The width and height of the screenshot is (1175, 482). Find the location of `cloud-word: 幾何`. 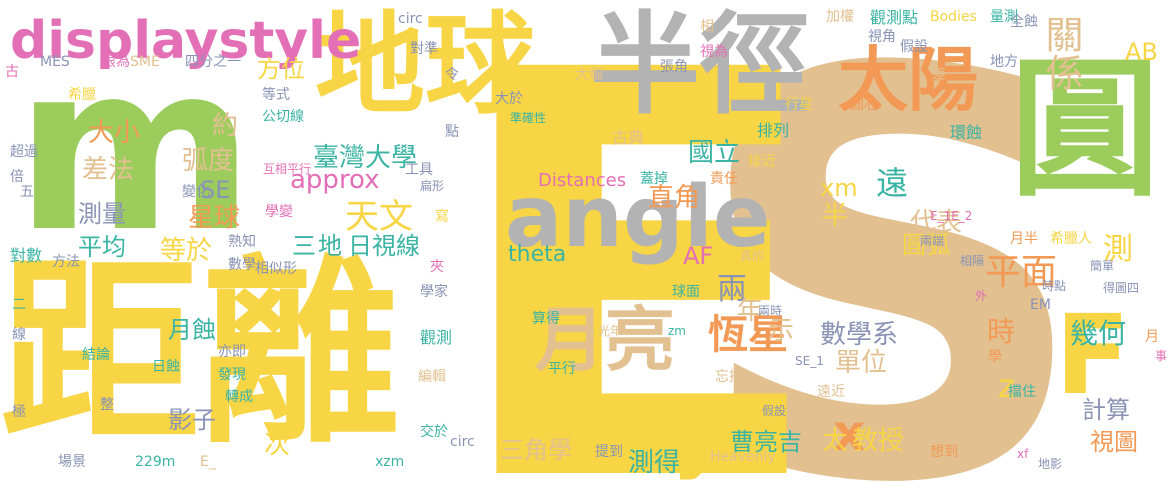

cloud-word: 幾何 is located at coordinates (1098, 333).